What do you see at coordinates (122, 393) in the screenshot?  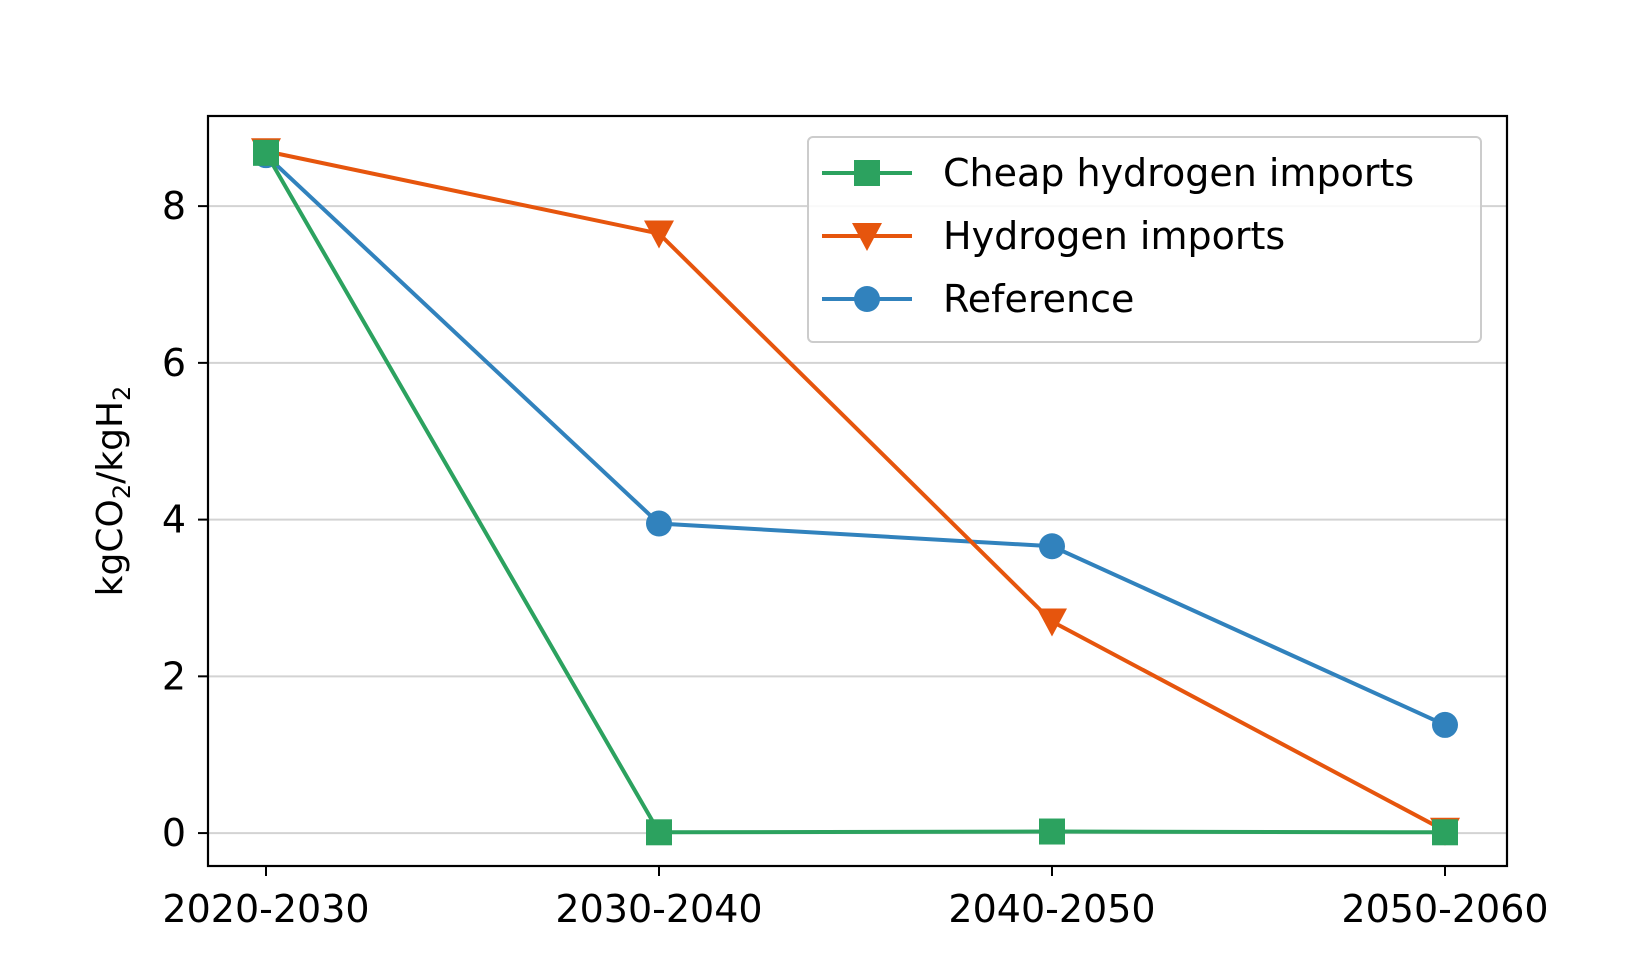 I see `y-axis-label-sub2: 2` at bounding box center [122, 393].